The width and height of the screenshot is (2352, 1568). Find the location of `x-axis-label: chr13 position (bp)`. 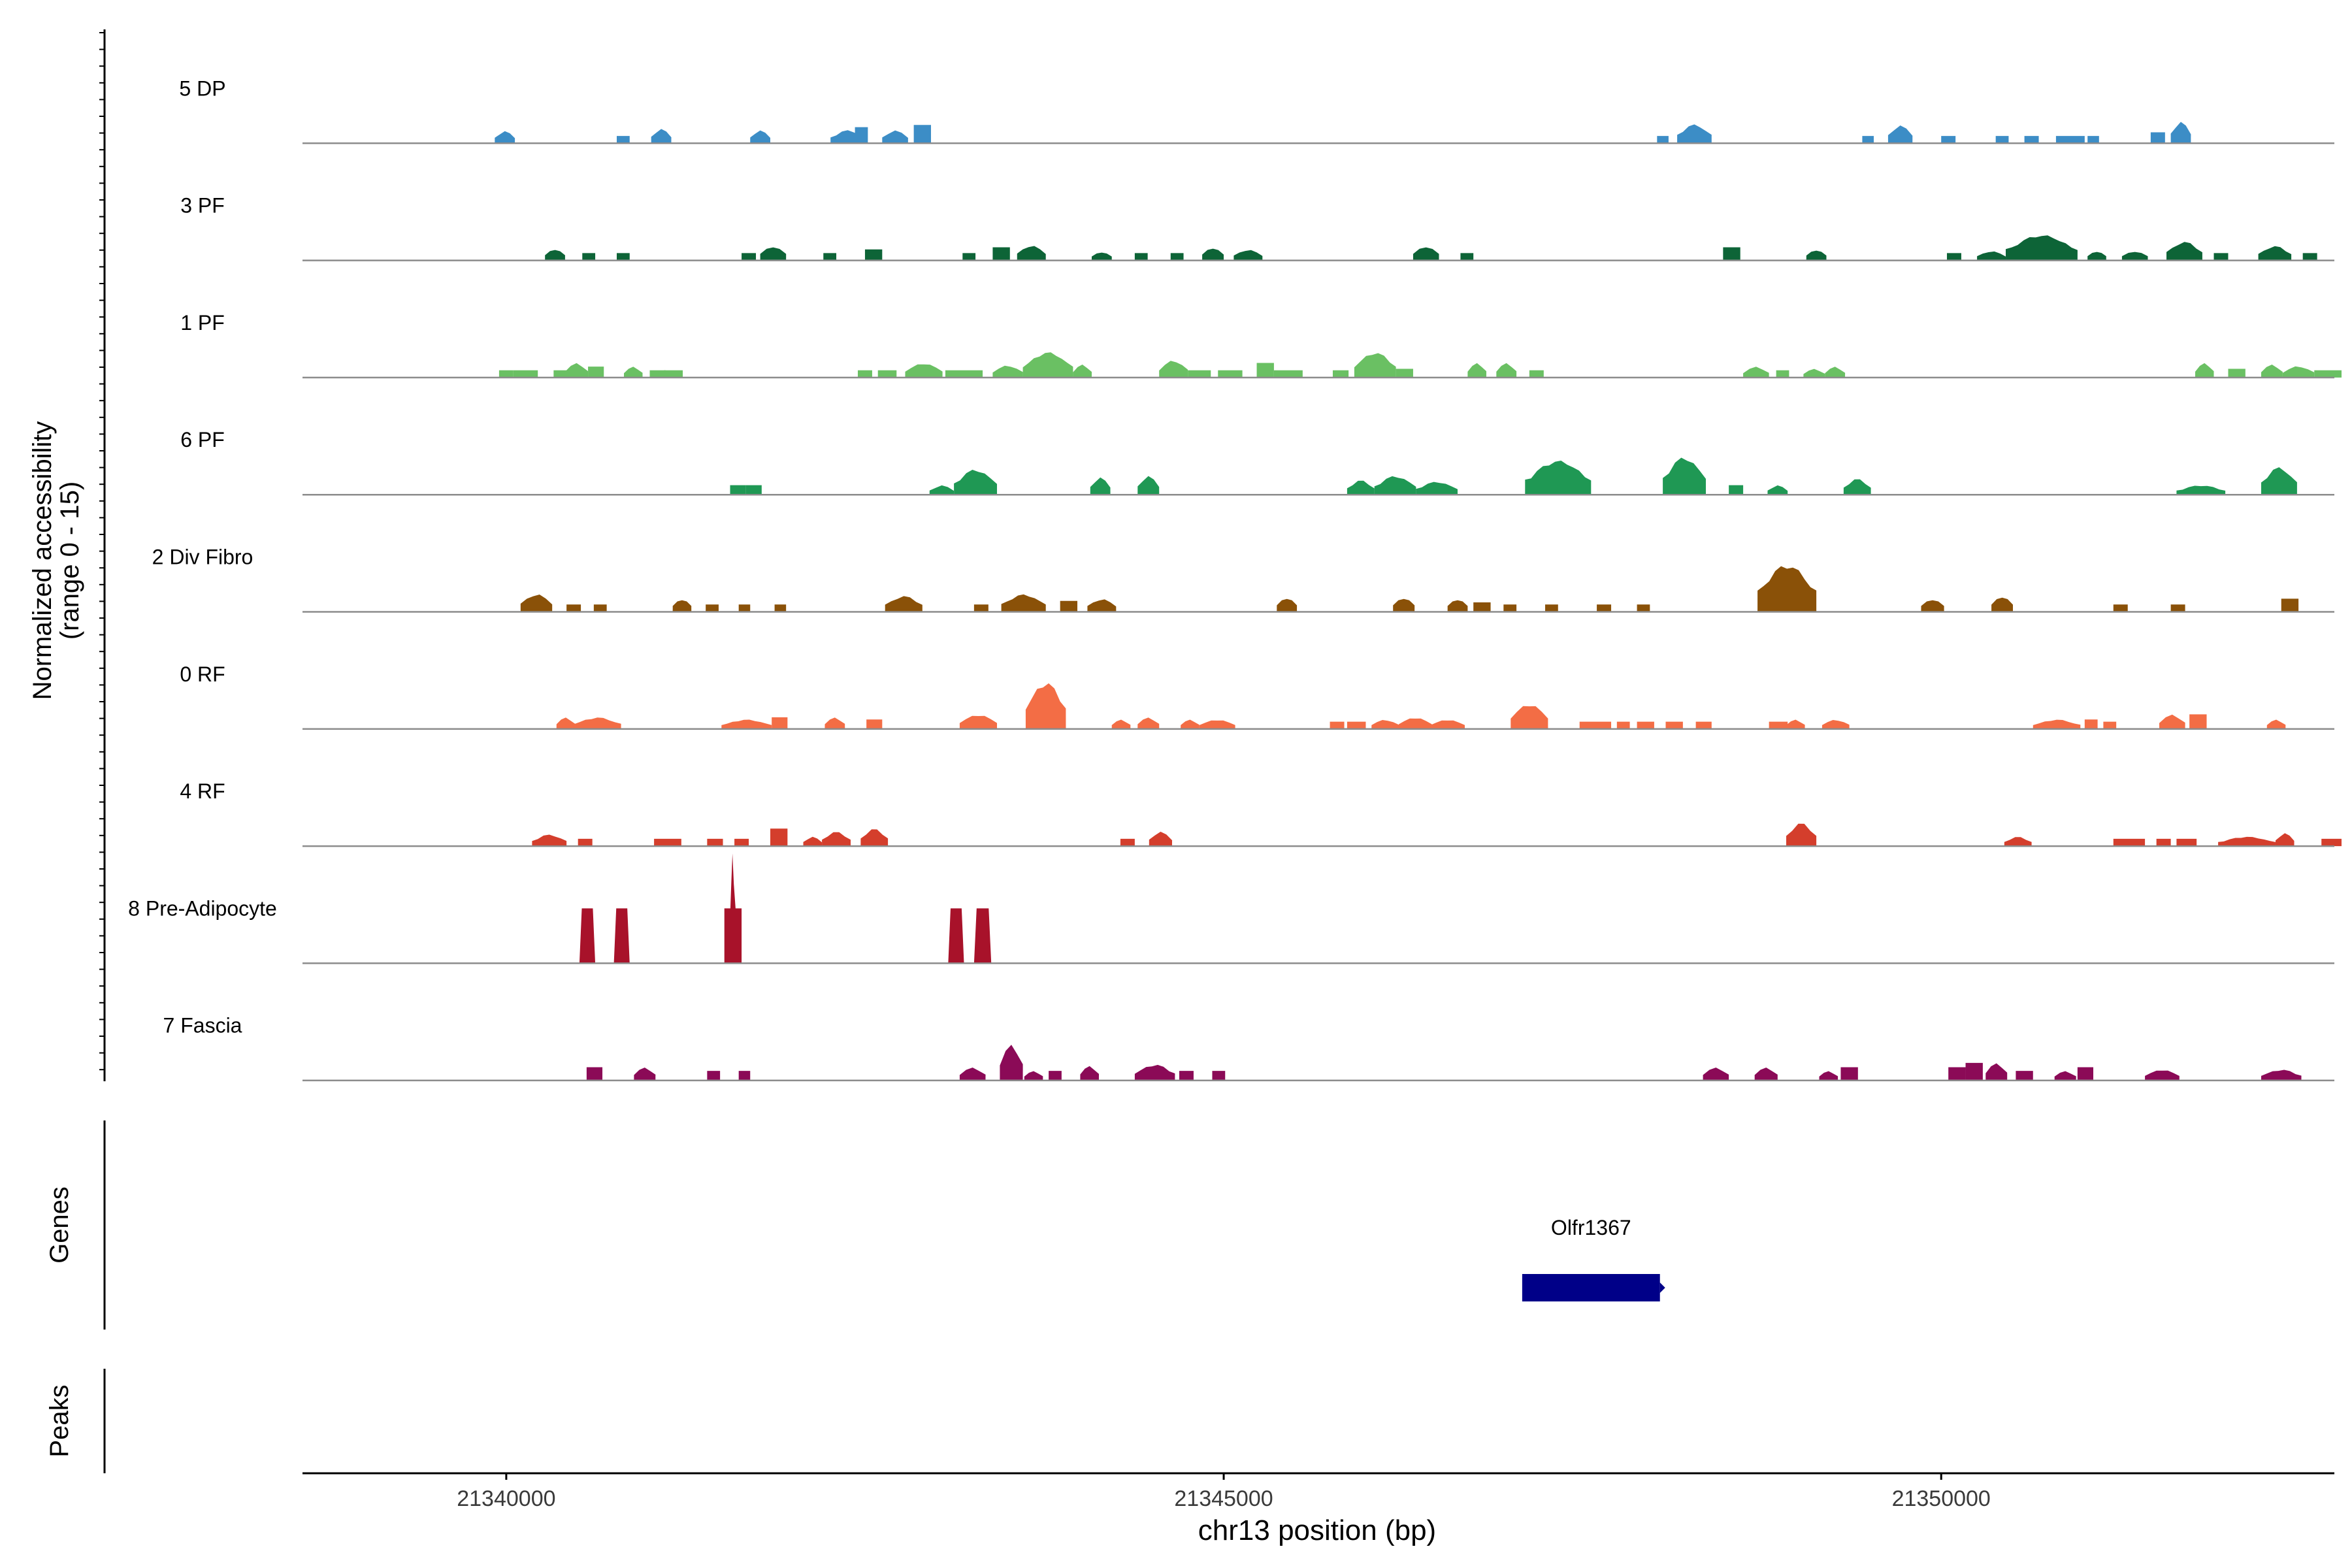

x-axis-label: chr13 position (bp) is located at coordinates (1317, 1530).